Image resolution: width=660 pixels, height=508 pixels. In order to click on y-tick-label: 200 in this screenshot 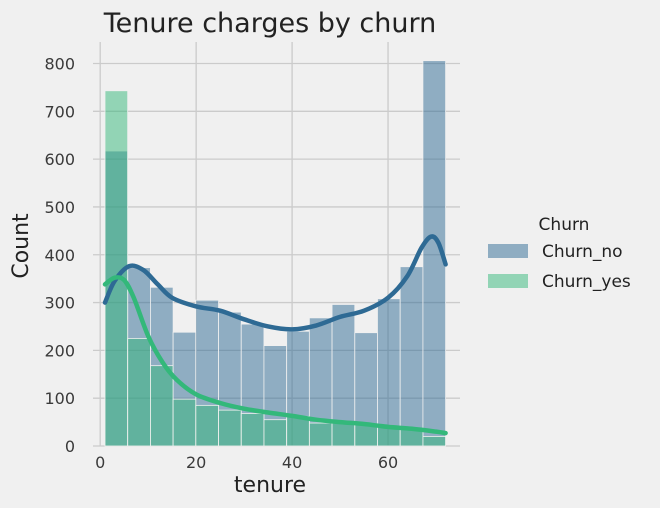, I will do `click(59, 350)`.